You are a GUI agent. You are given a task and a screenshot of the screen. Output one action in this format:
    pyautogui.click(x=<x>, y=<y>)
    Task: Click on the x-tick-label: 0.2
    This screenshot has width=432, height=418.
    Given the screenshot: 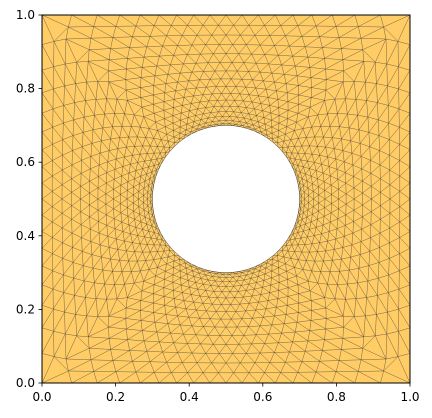 What is the action you would take?
    pyautogui.click(x=115, y=397)
    